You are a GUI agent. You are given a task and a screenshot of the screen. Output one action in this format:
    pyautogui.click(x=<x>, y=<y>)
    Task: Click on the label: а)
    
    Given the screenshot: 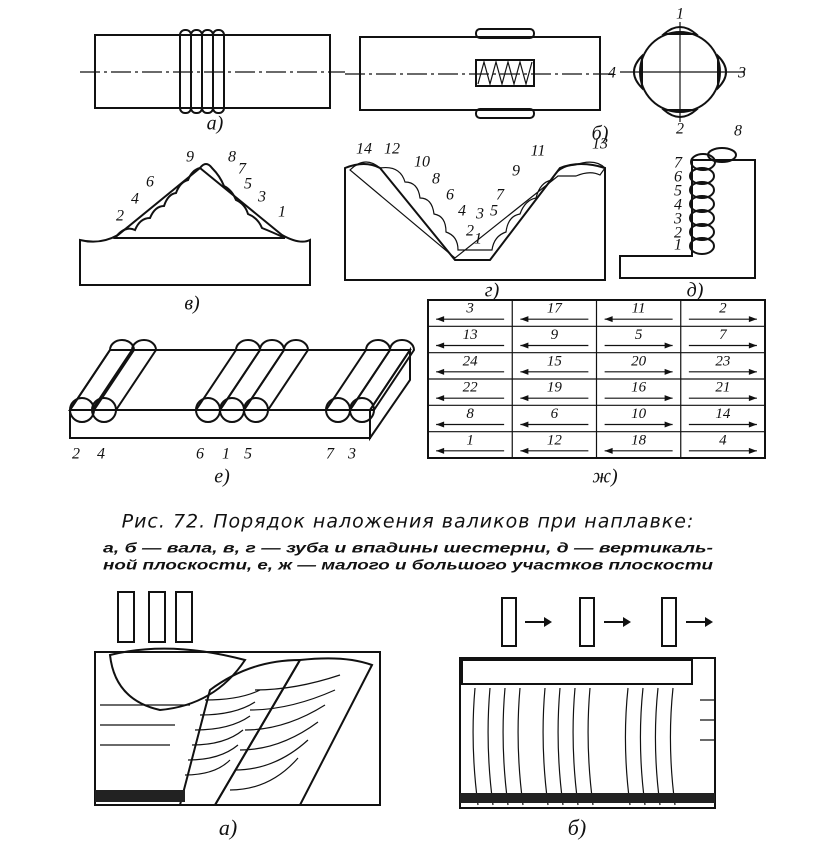 What is the action you would take?
    pyautogui.click(x=215, y=124)
    